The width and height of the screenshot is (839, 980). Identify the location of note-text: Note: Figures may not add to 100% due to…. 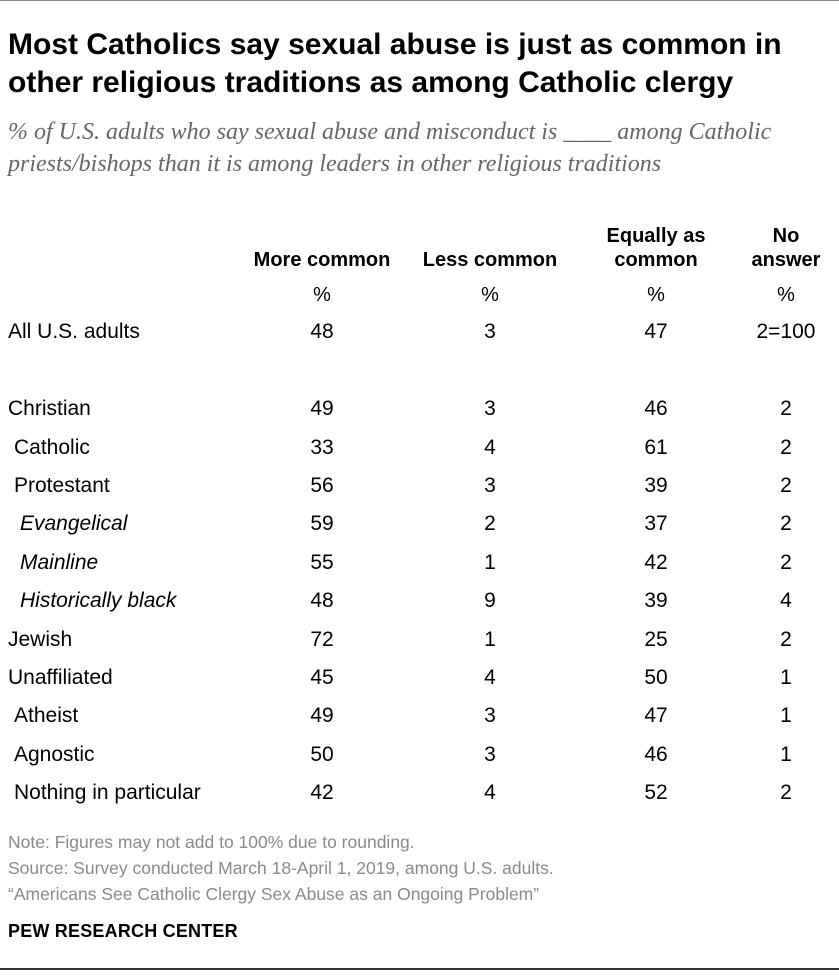
(211, 842).